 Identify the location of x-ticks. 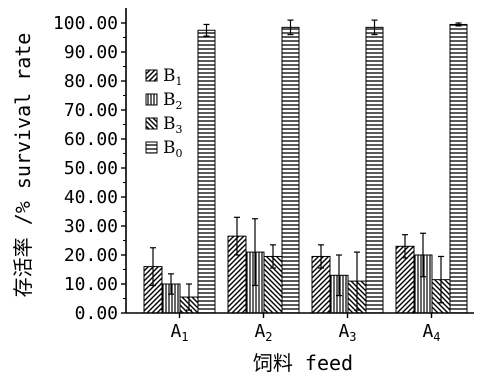
(305, 315).